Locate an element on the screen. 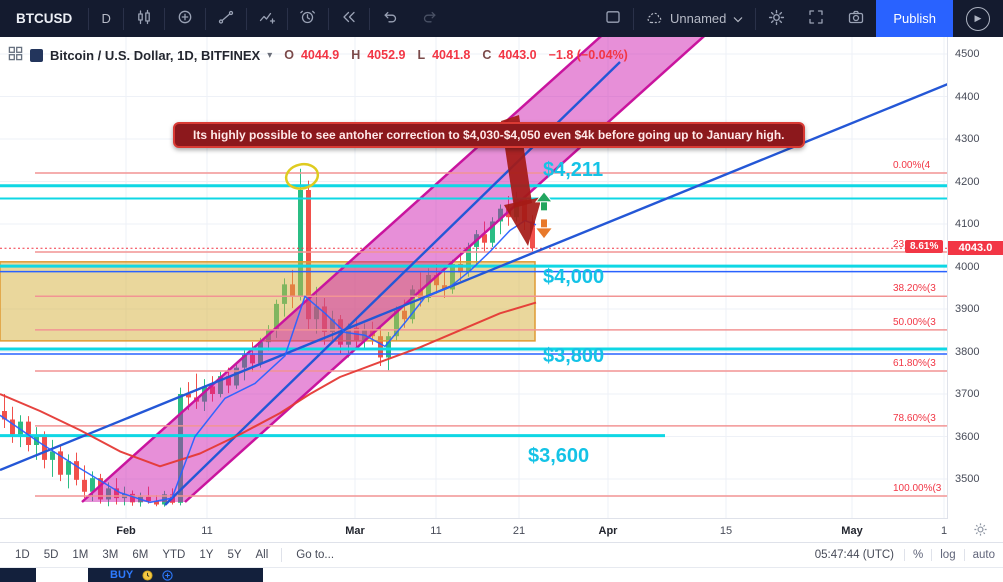 The width and height of the screenshot is (1003, 582). buy-button: BUY is located at coordinates (122, 575).